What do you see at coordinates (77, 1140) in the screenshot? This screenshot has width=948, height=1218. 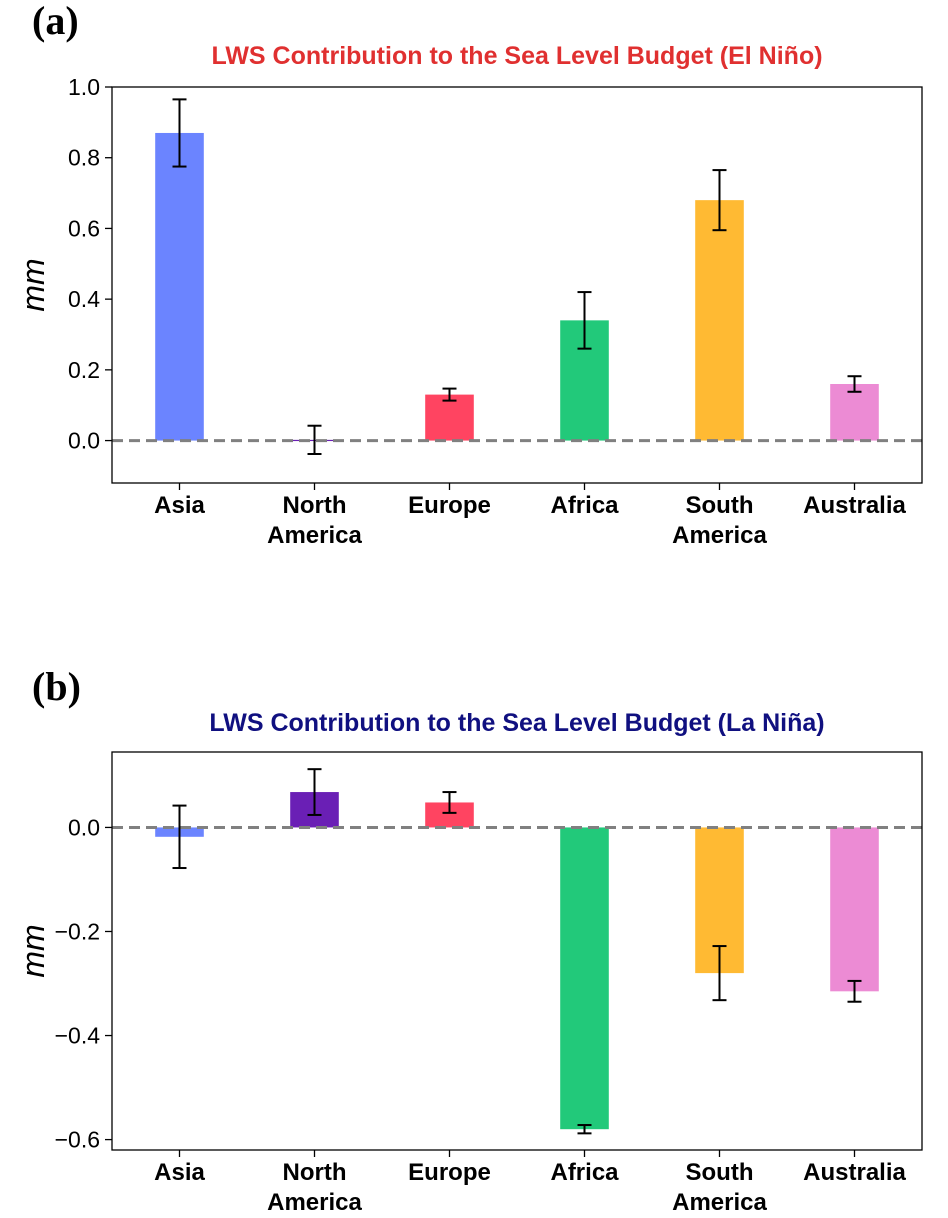 I see `y-tick-label: −0.6` at bounding box center [77, 1140].